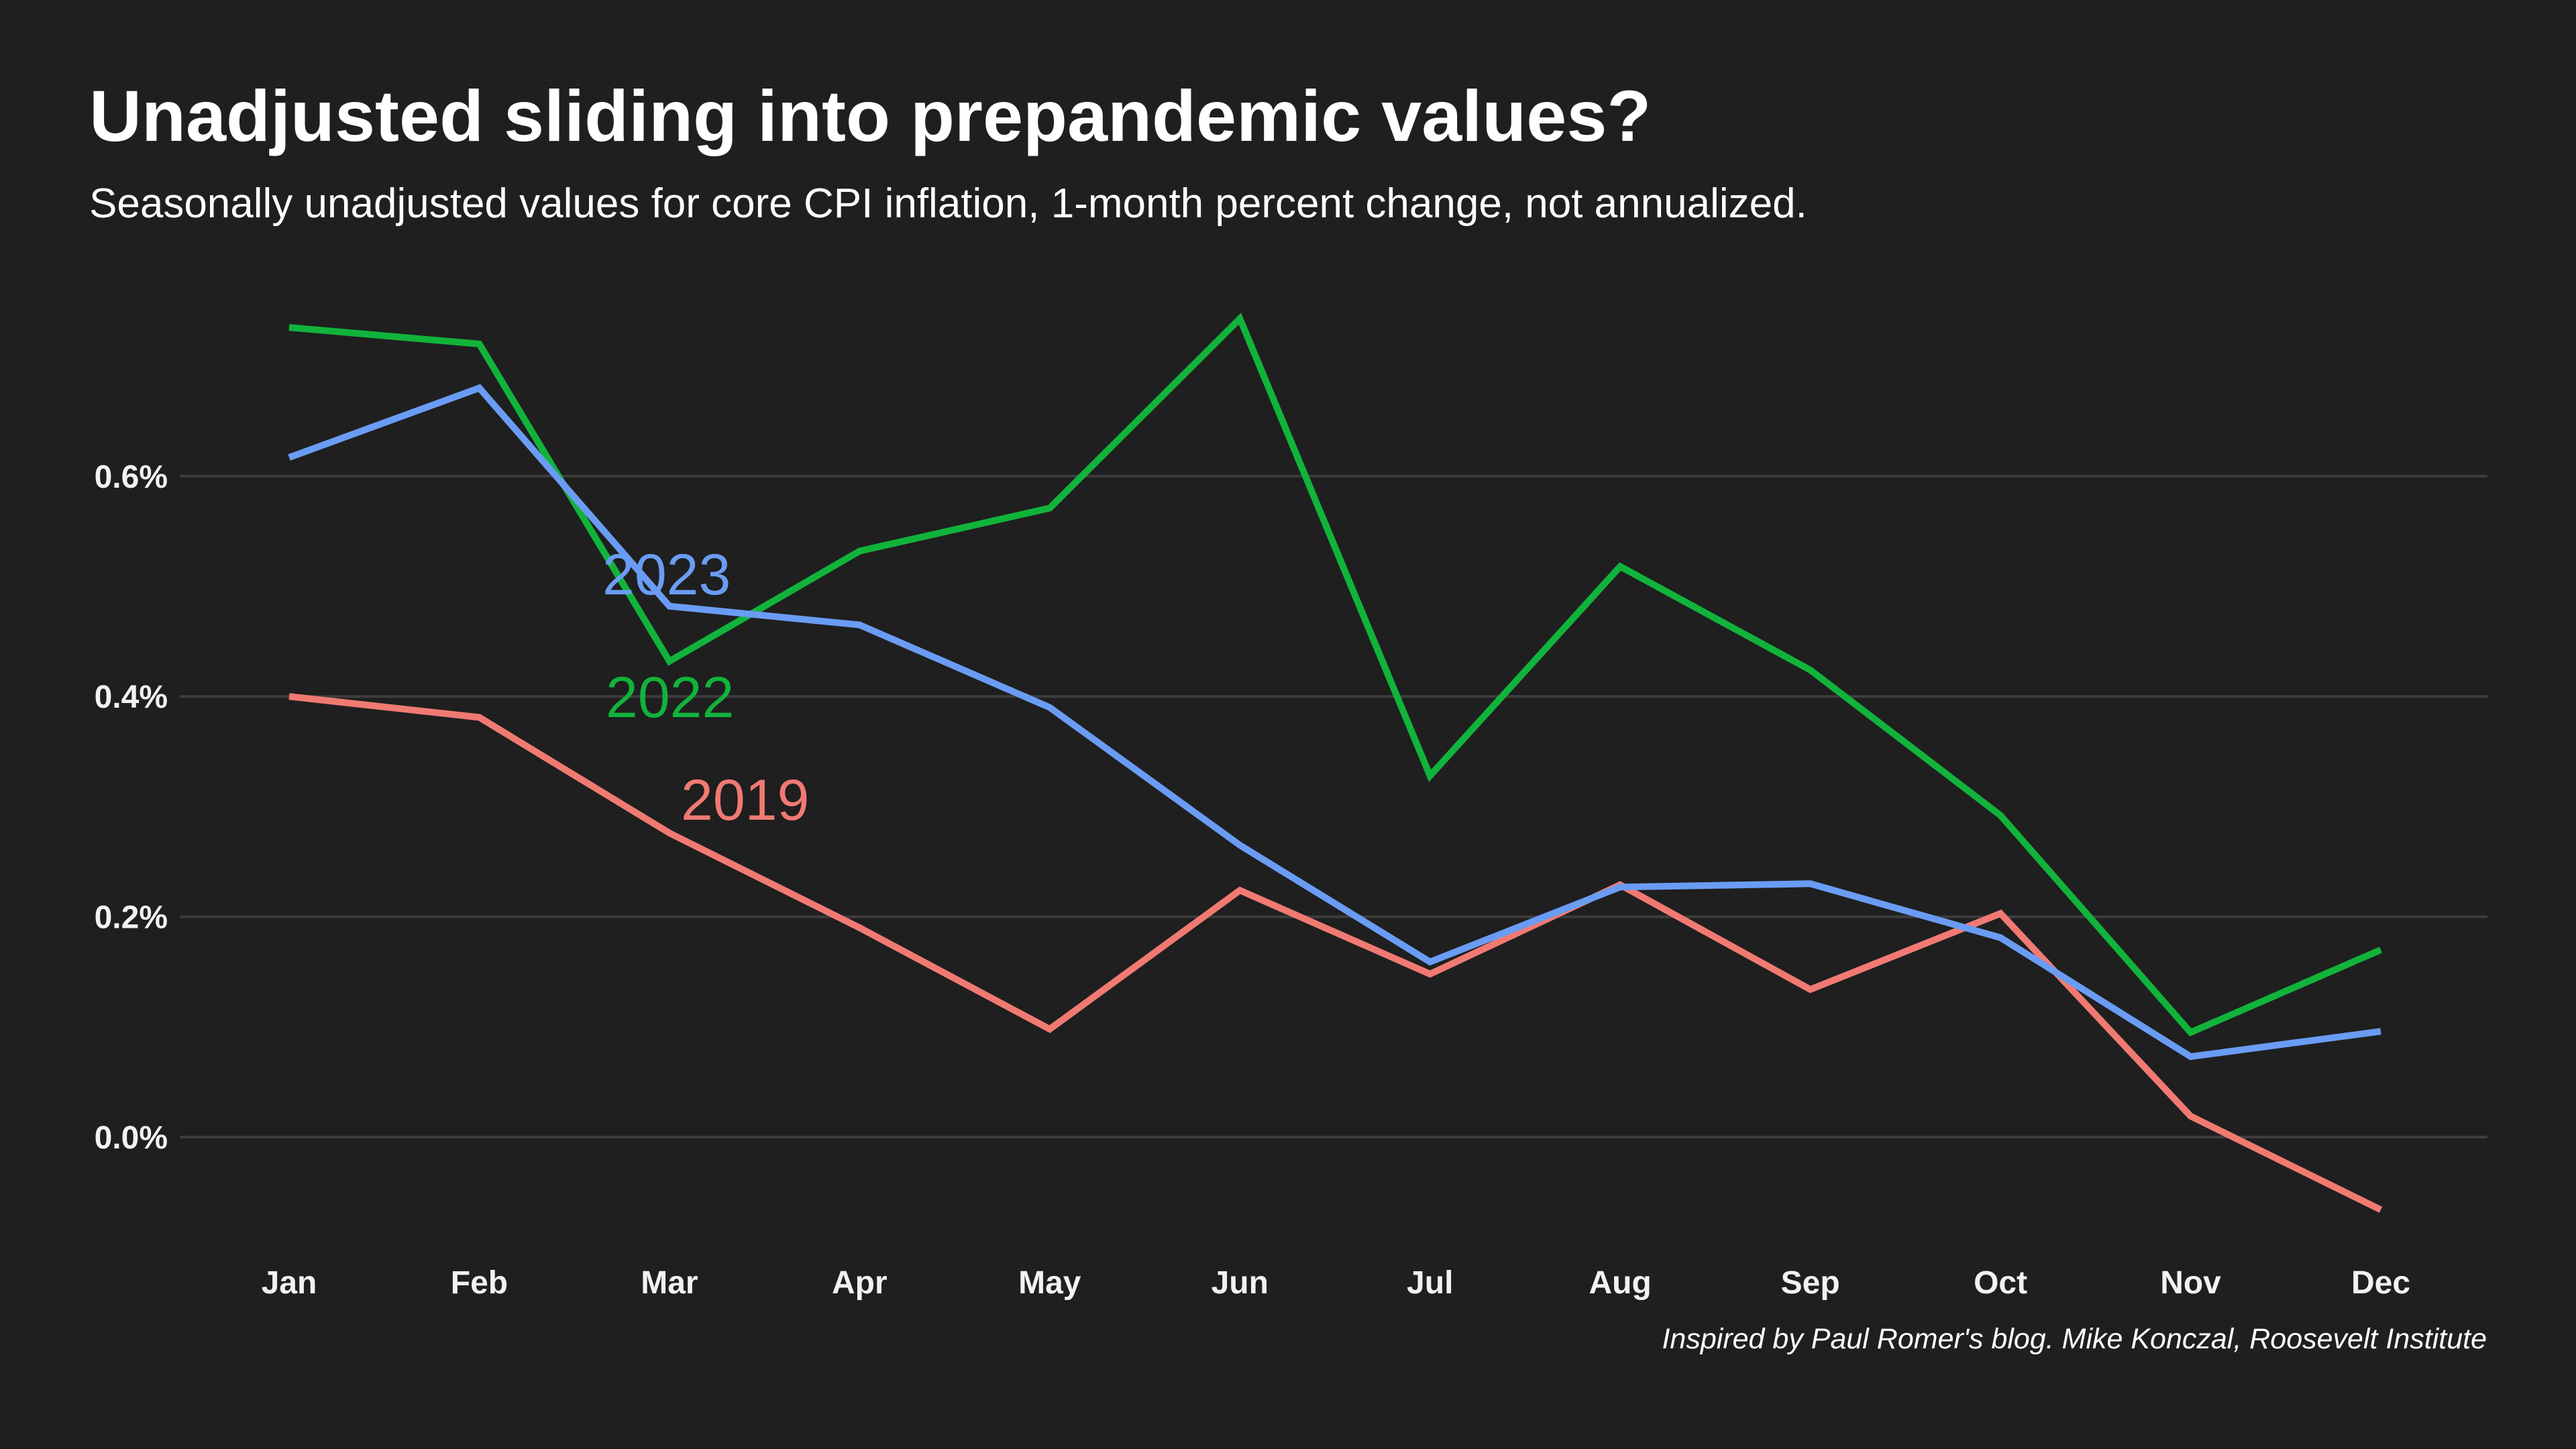 The image size is (2576, 1449). Describe the element at coordinates (131, 808) in the screenshot. I see `y-axis-tick-labels: 0.0% 0.2% 0.4% 0.6%` at that location.